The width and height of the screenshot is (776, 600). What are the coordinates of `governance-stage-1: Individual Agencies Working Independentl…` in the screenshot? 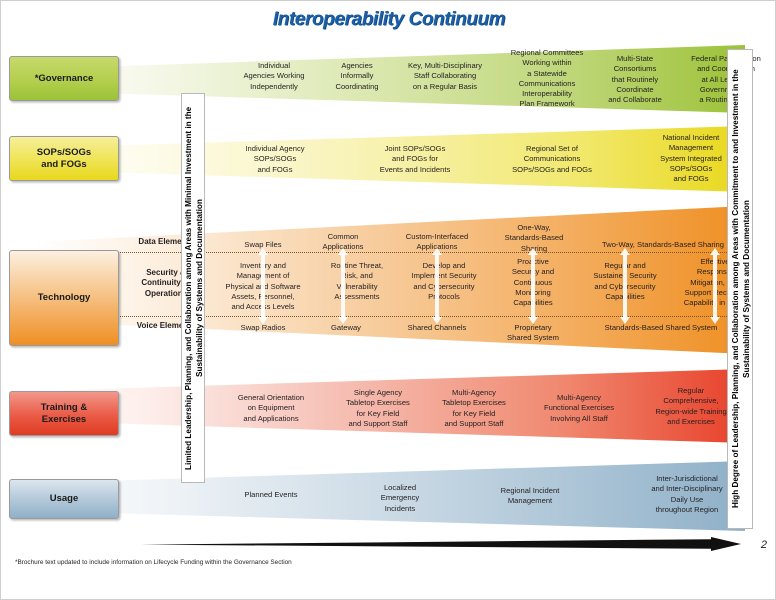 It's located at (274, 76).